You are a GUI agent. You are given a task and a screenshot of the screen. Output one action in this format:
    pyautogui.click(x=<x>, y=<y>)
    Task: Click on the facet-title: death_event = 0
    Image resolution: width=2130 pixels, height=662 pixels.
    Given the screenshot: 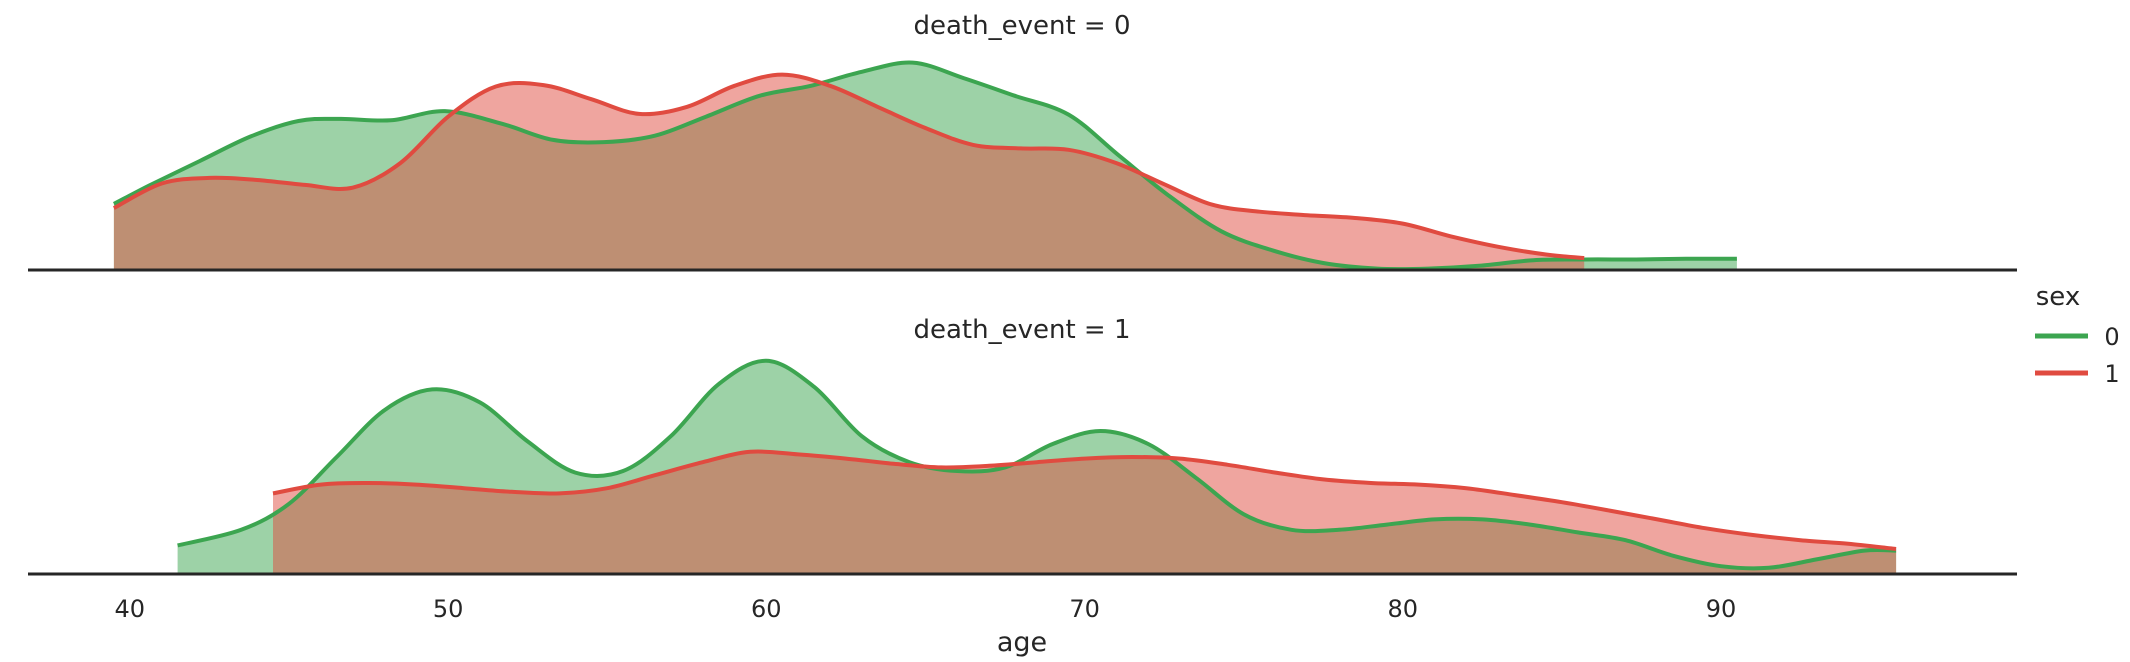 What is the action you would take?
    pyautogui.click(x=1021, y=26)
    